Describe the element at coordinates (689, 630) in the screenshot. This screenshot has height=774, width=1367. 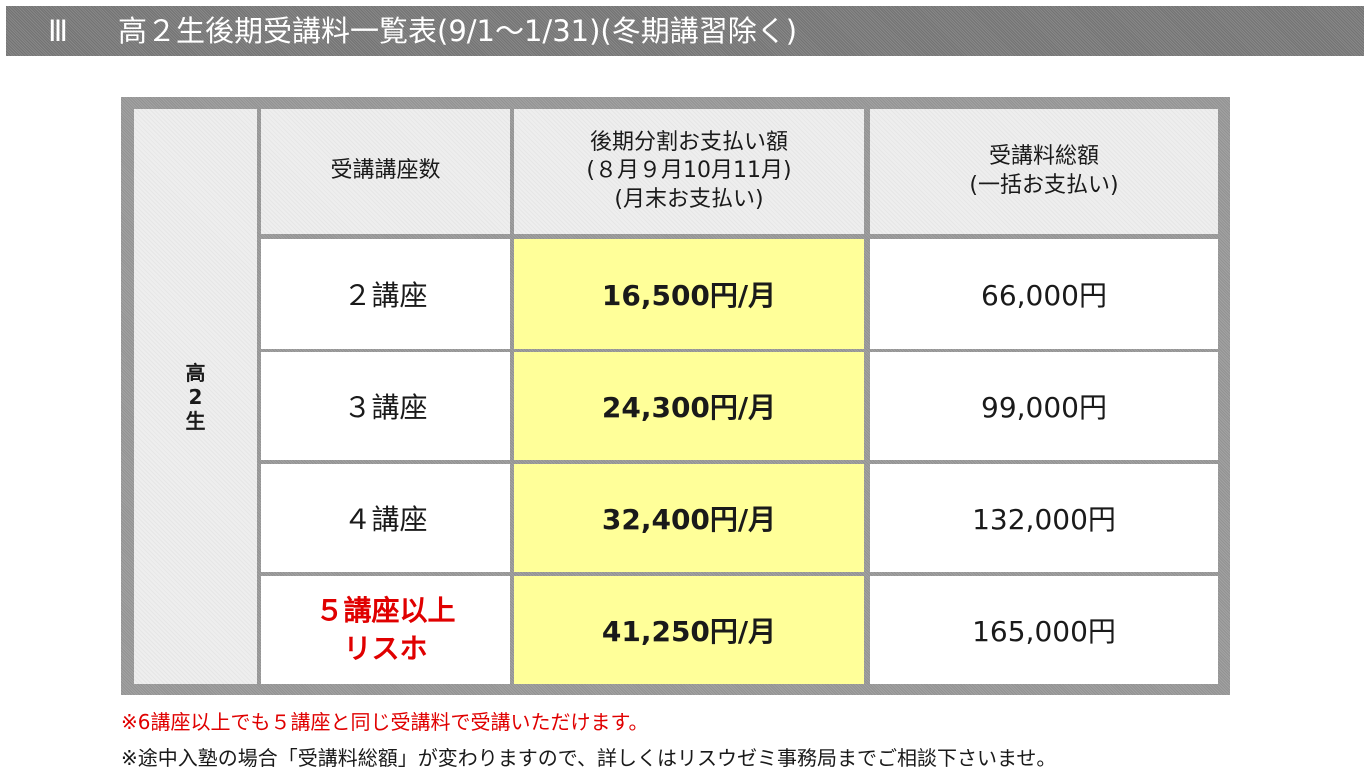
I see `row-5-plus-courses-monthly: 41,250円/月` at that location.